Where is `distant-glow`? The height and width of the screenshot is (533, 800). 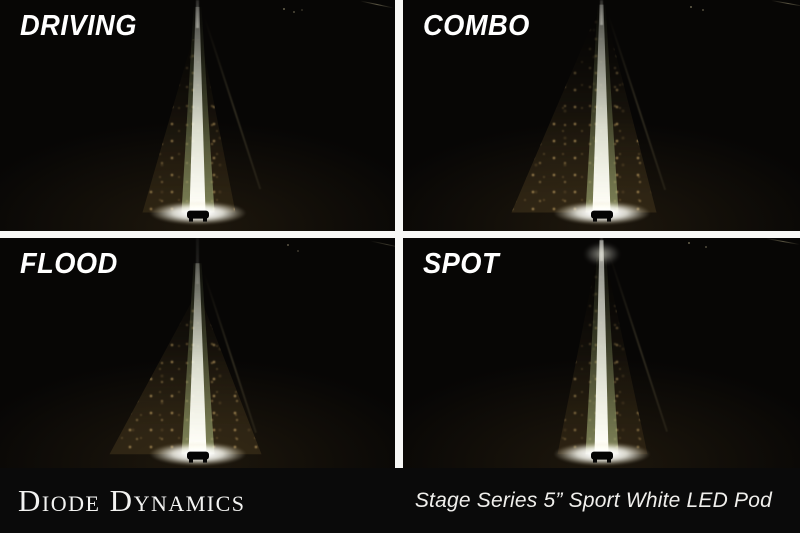 distant-glow is located at coordinates (601, 253).